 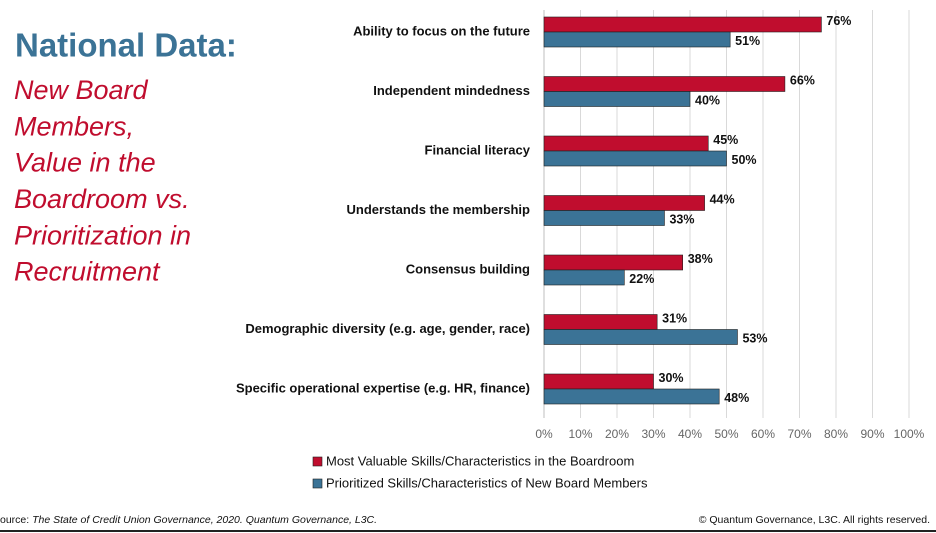 I want to click on subtitle-line: Value in the, so click(x=85, y=163).